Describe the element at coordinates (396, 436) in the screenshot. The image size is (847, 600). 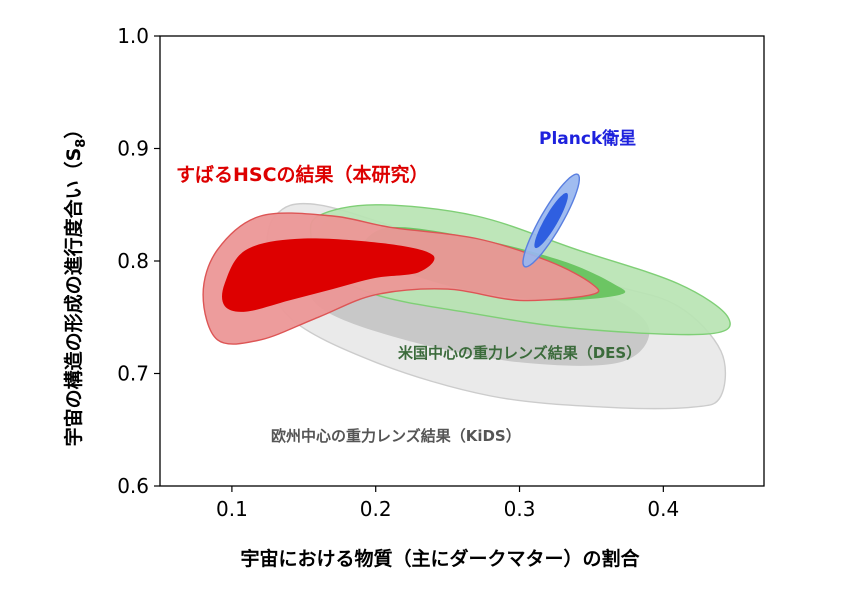
I see `annotation-kids: 欧州中心の重力レンズ結果（KiDS）` at that location.